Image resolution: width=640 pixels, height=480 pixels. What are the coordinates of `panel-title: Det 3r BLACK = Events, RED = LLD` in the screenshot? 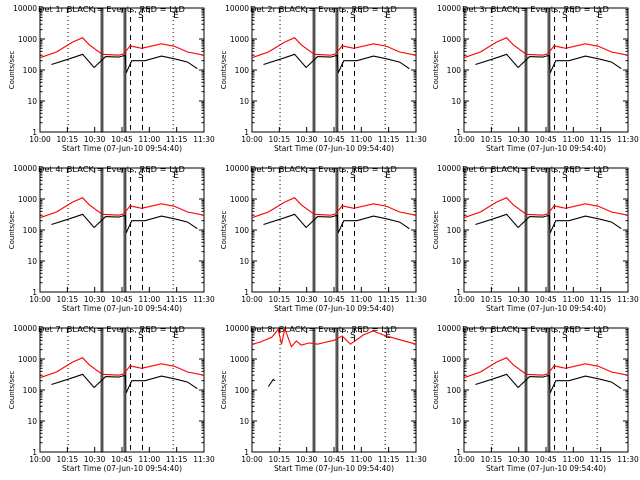 It's located at (535, 9).